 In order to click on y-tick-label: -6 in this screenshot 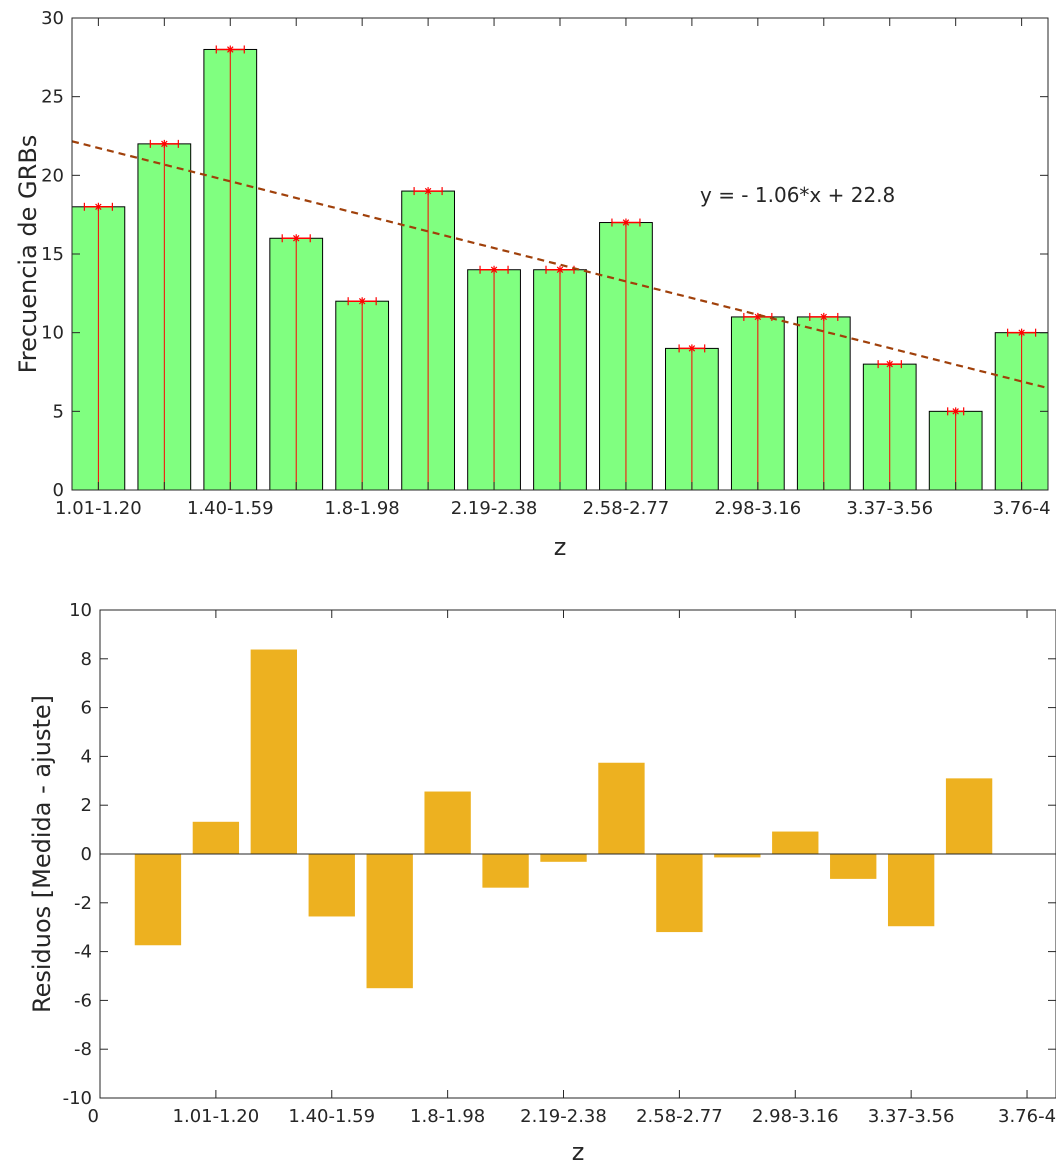, I will do `click(83, 1000)`.